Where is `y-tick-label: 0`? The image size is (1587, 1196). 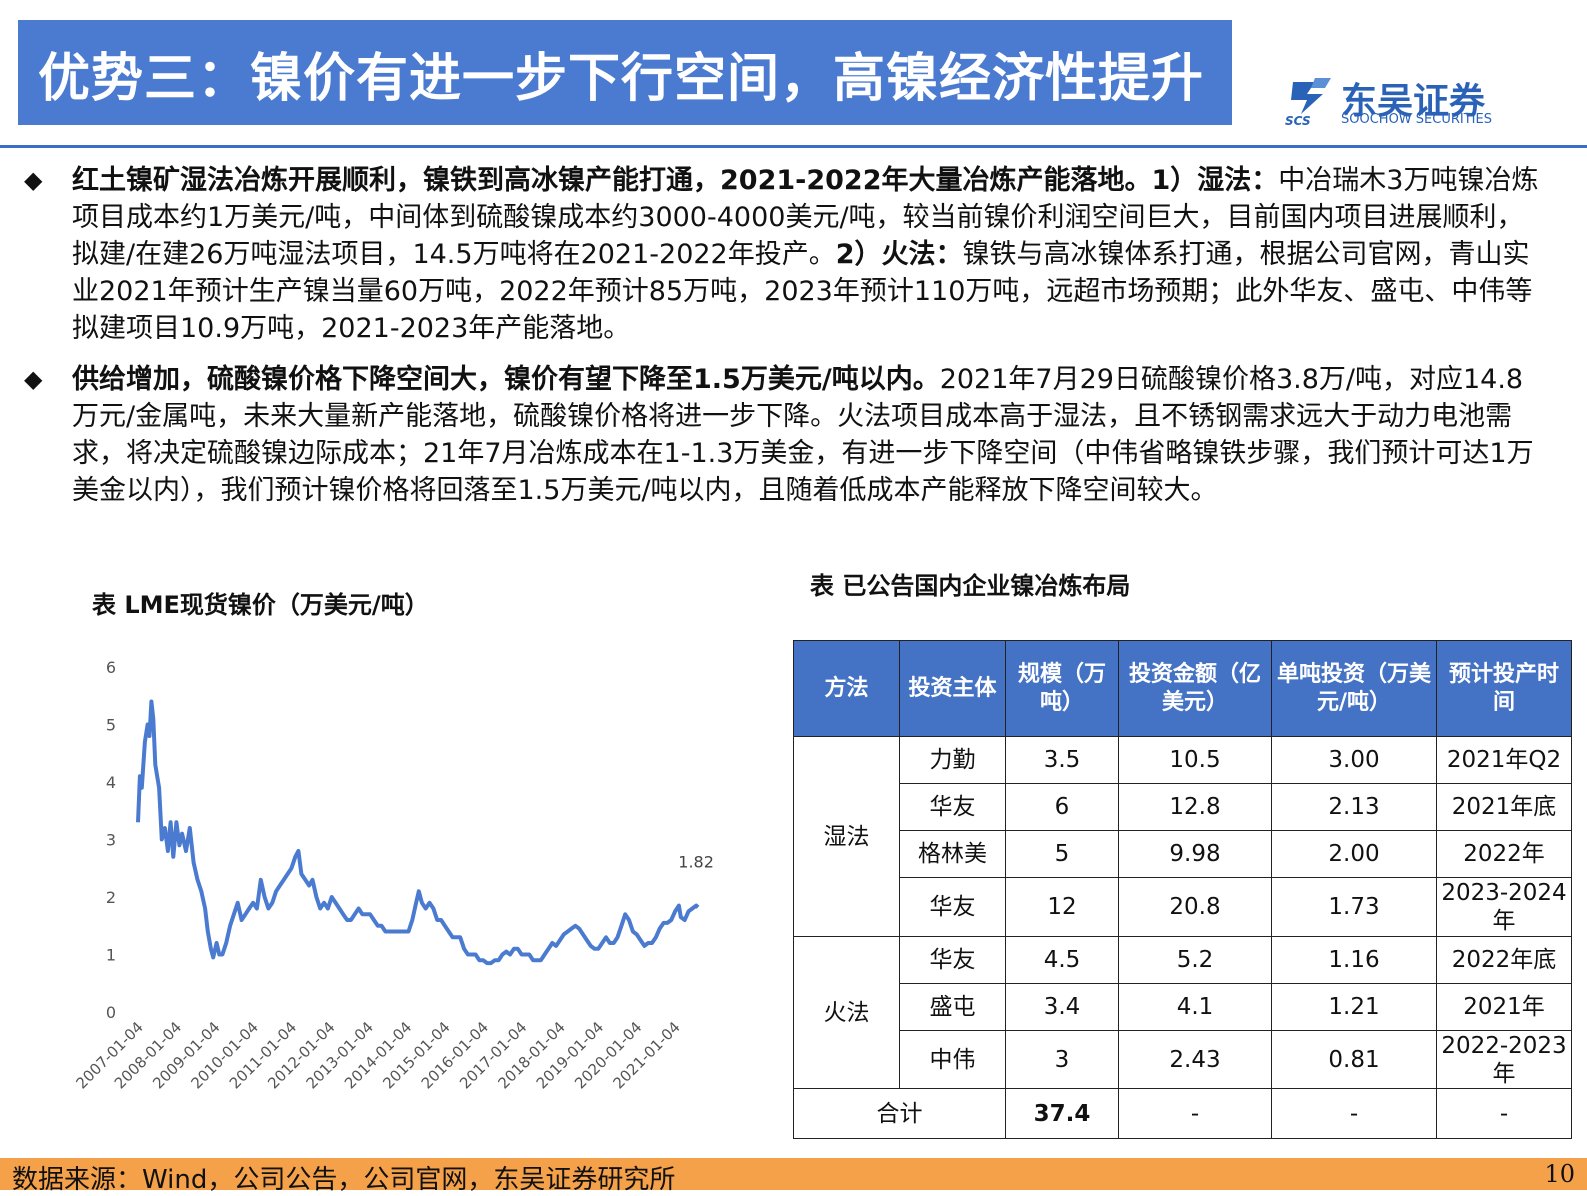 y-tick-label: 0 is located at coordinates (111, 1012).